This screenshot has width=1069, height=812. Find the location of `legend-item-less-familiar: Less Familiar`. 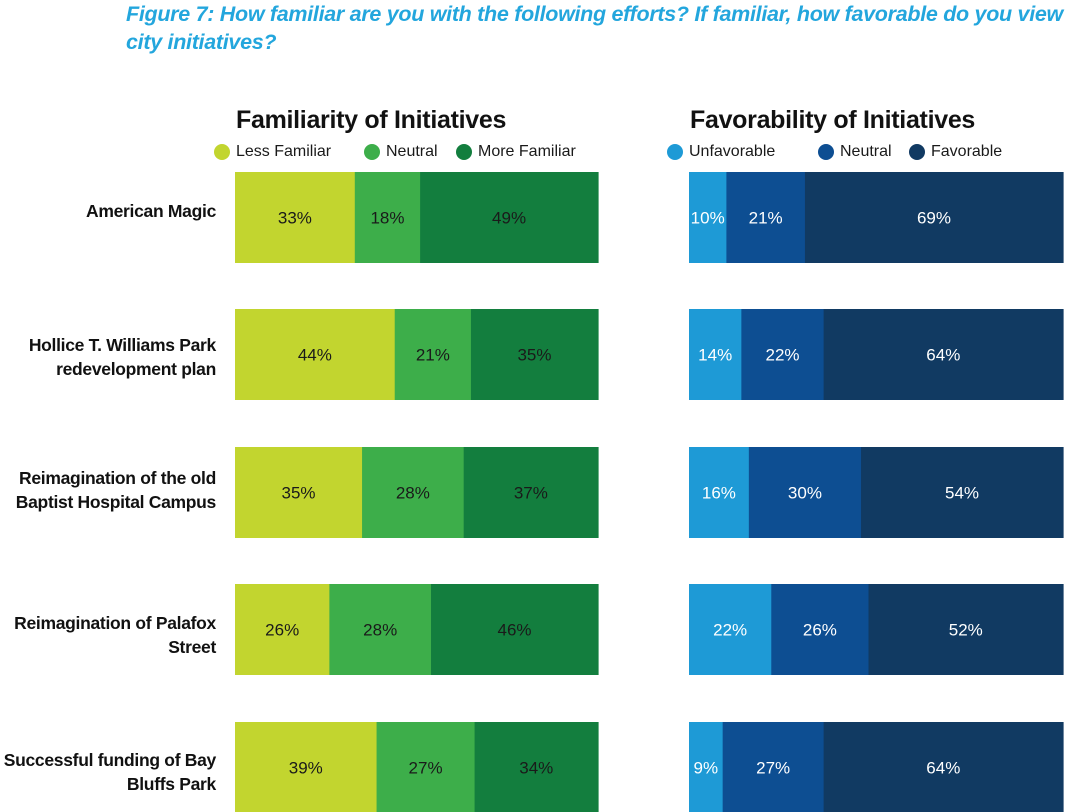

legend-item-less-familiar: Less Familiar is located at coordinates (272, 152).